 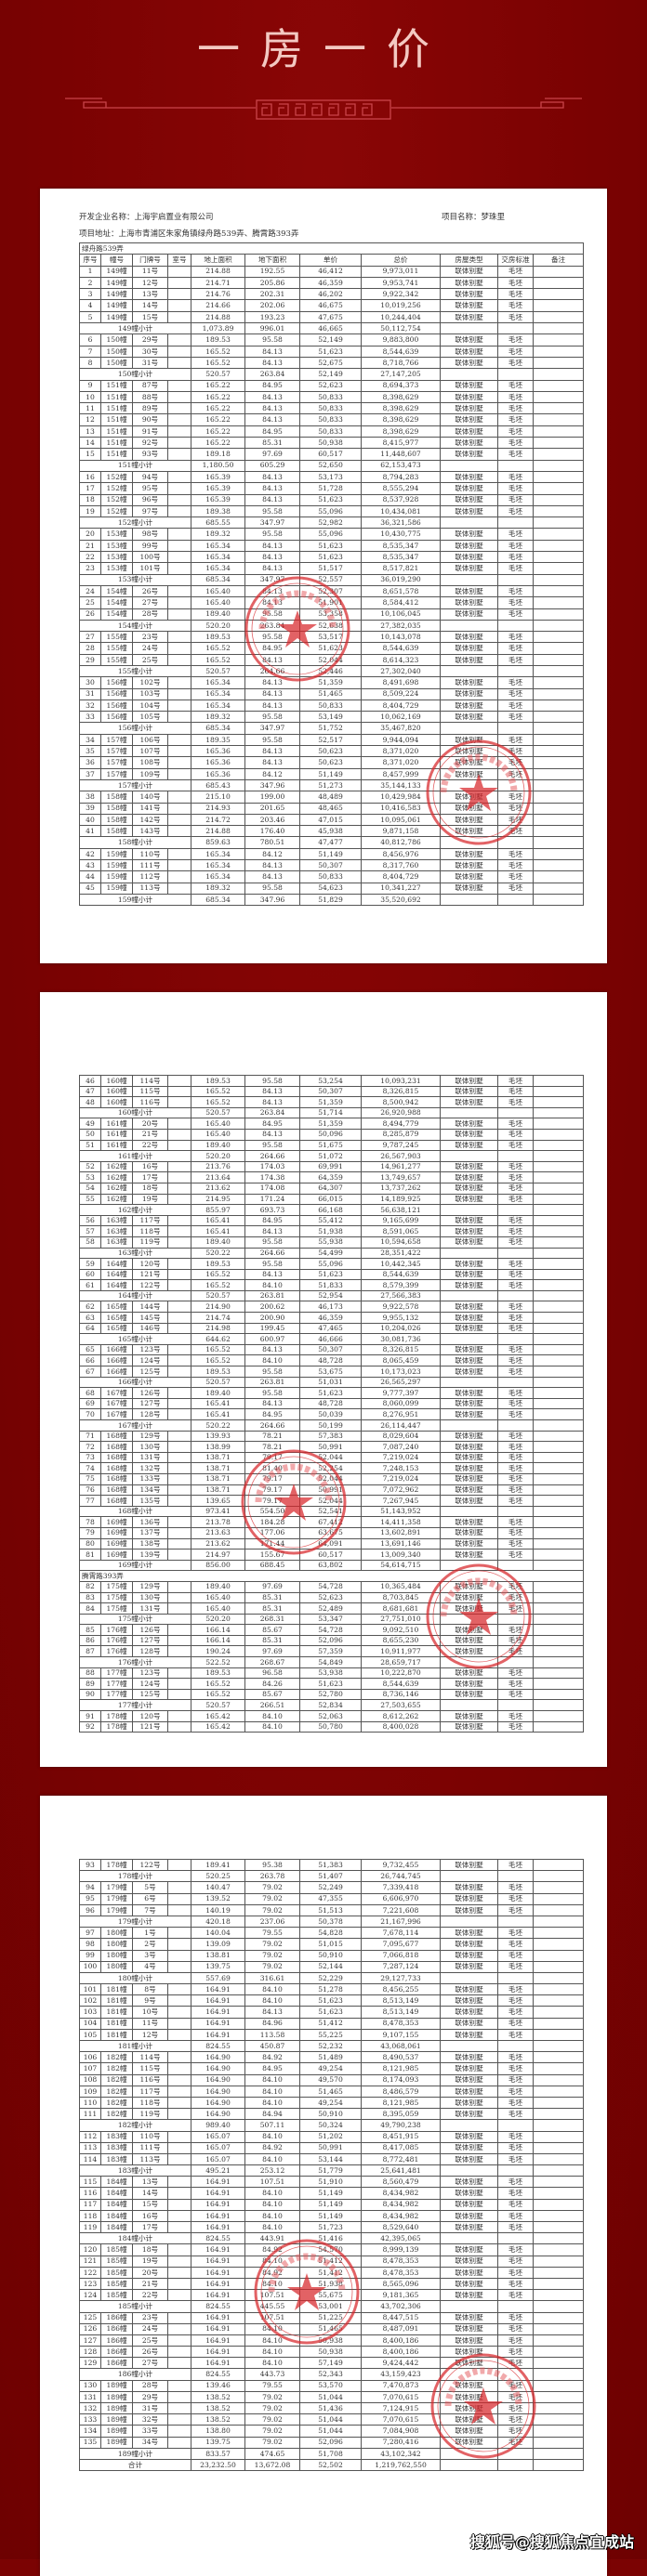 What do you see at coordinates (331, 1532) in the screenshot?
I see `unit-price-cell: 63,675` at bounding box center [331, 1532].